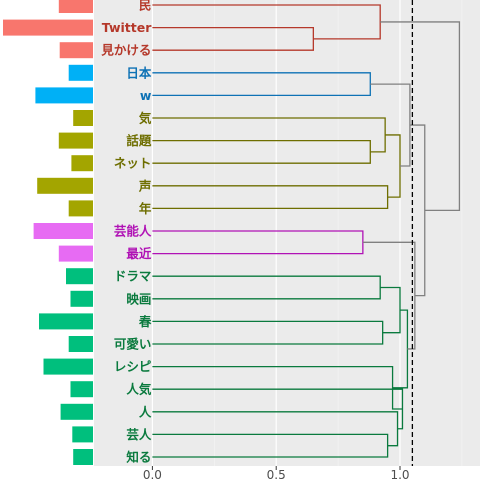  What do you see at coordinates (133, 344) in the screenshot?
I see `leaf-label: 可愛い` at bounding box center [133, 344].